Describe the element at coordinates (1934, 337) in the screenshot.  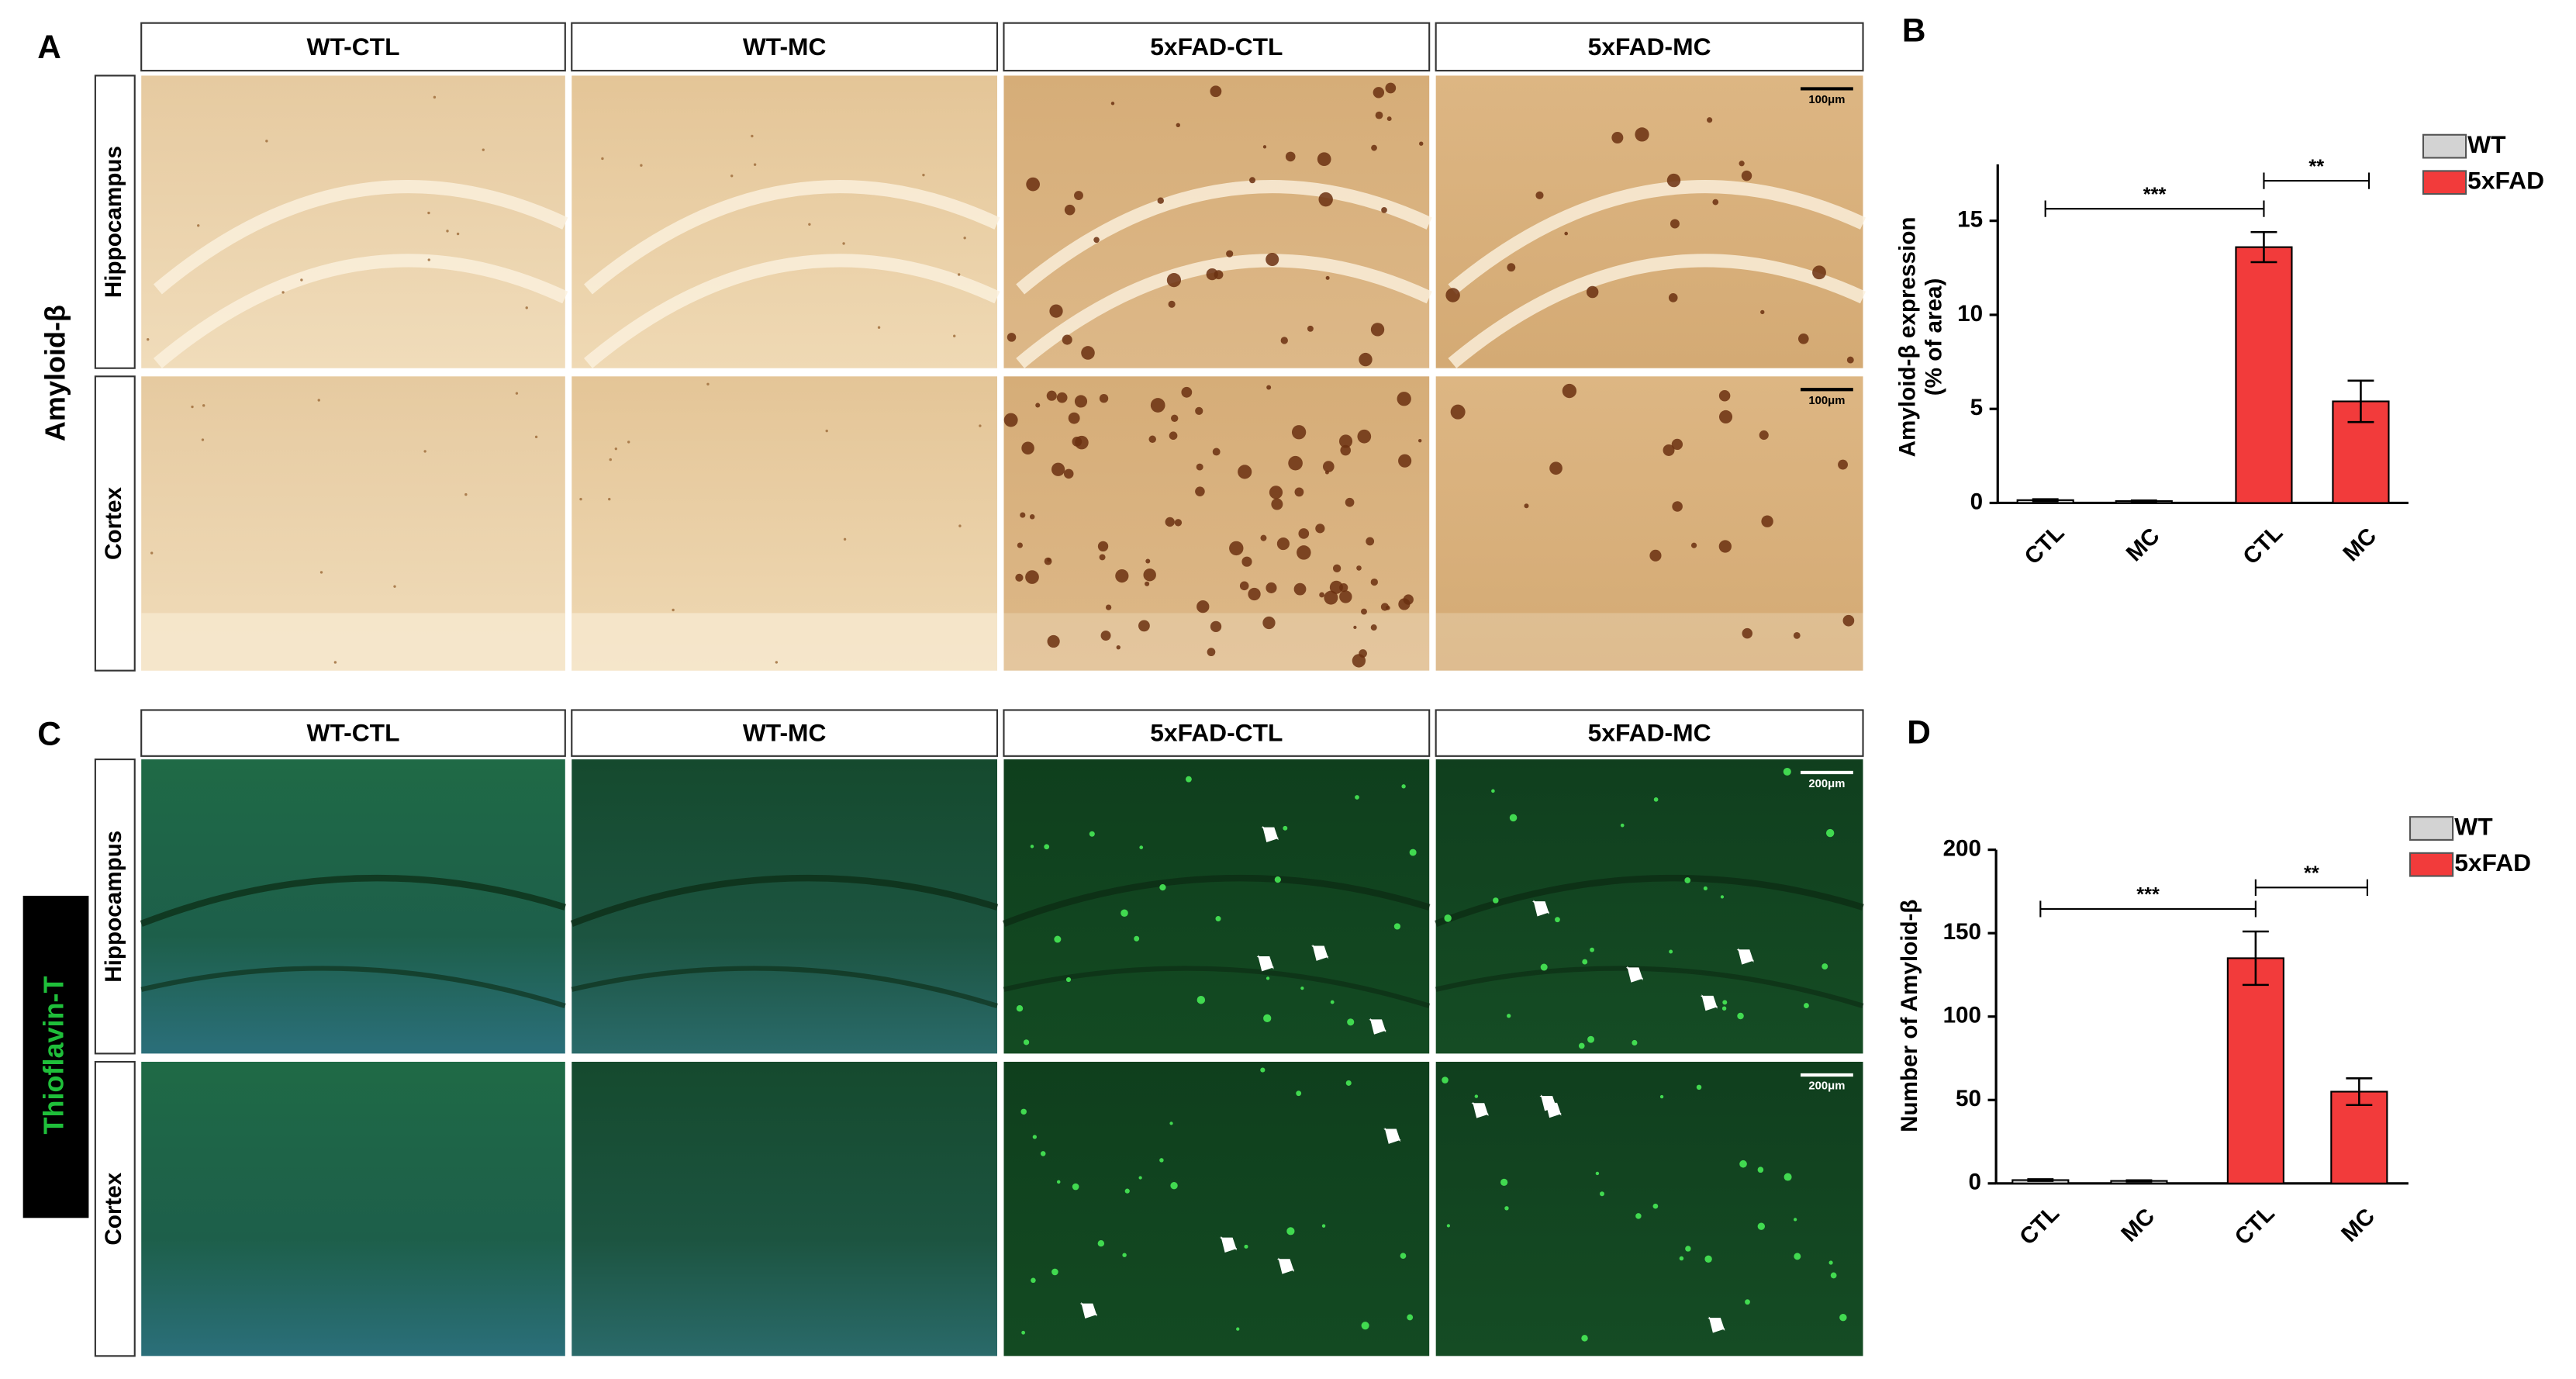
I see `y-axis-label: (% of area)` at that location.